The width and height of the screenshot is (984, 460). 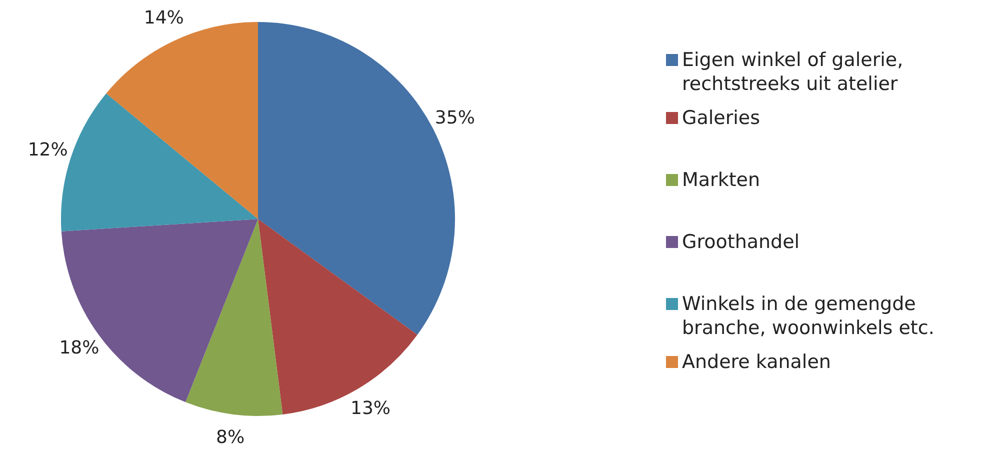 I want to click on data-label: 13%, so click(x=370, y=408).